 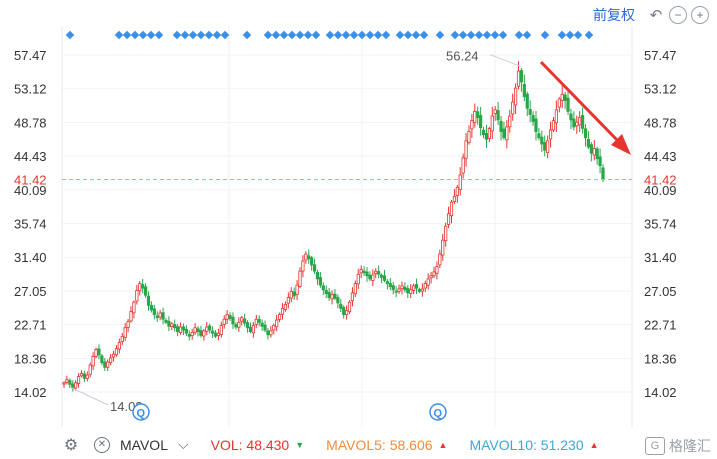 What do you see at coordinates (678, 446) in the screenshot?
I see `watermark: G 格隆汇` at bounding box center [678, 446].